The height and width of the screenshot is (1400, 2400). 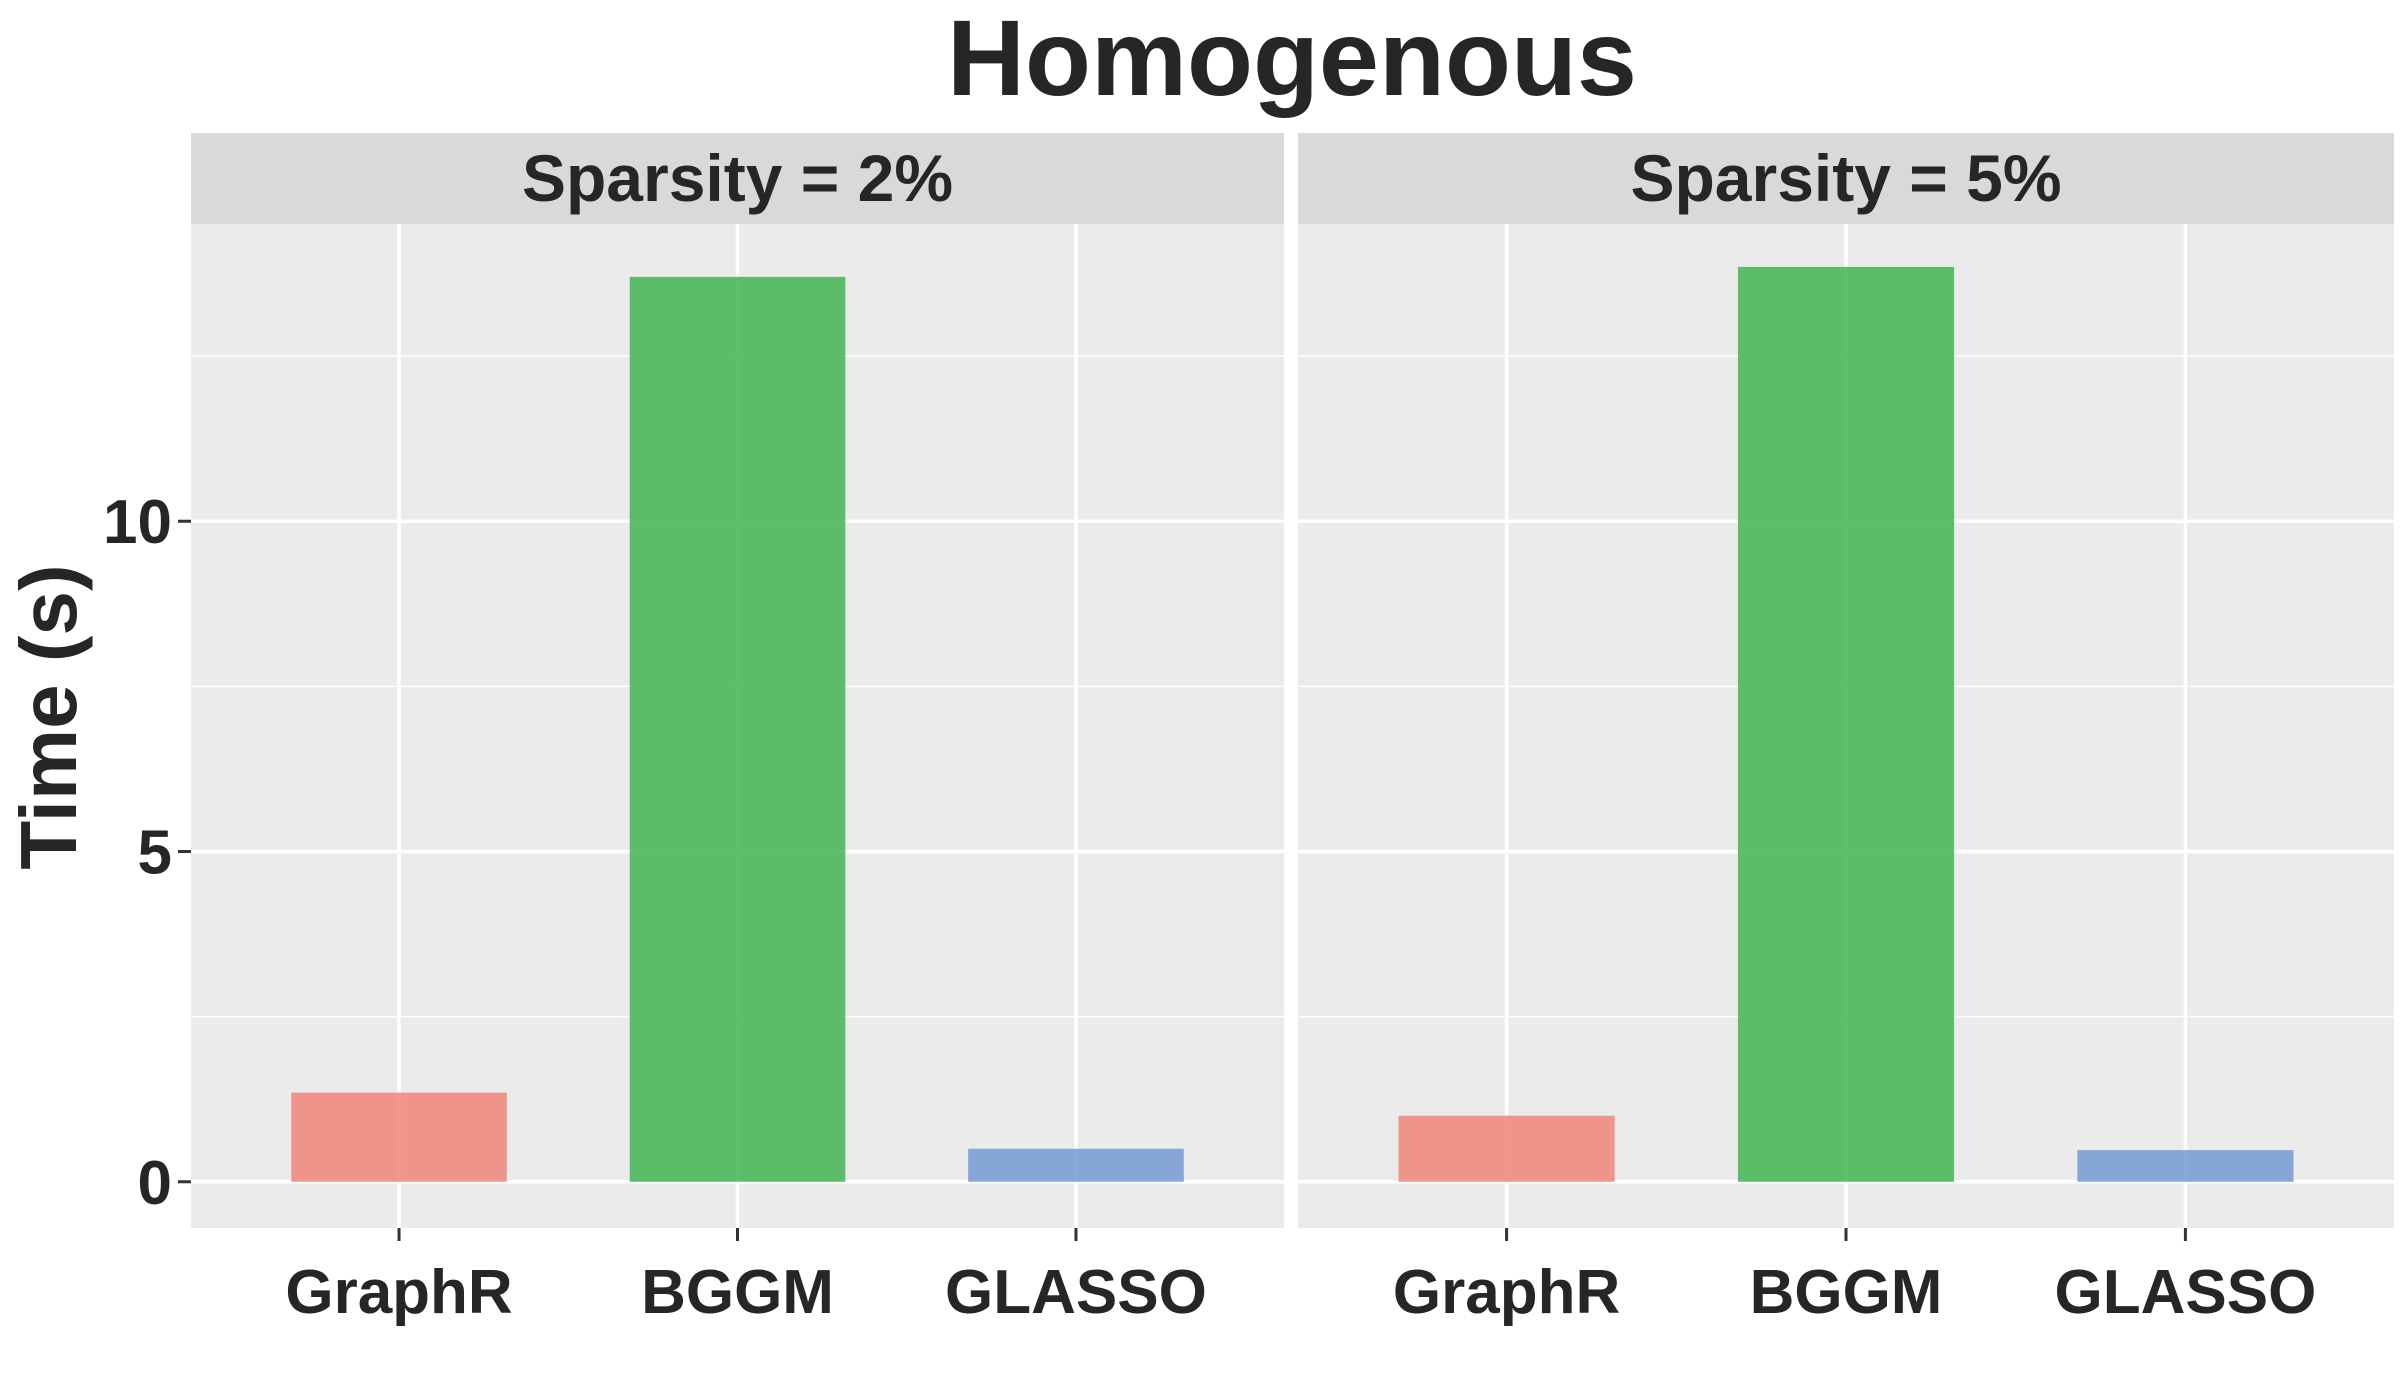 I want to click on y-tick-label: 0, so click(x=155, y=1183).